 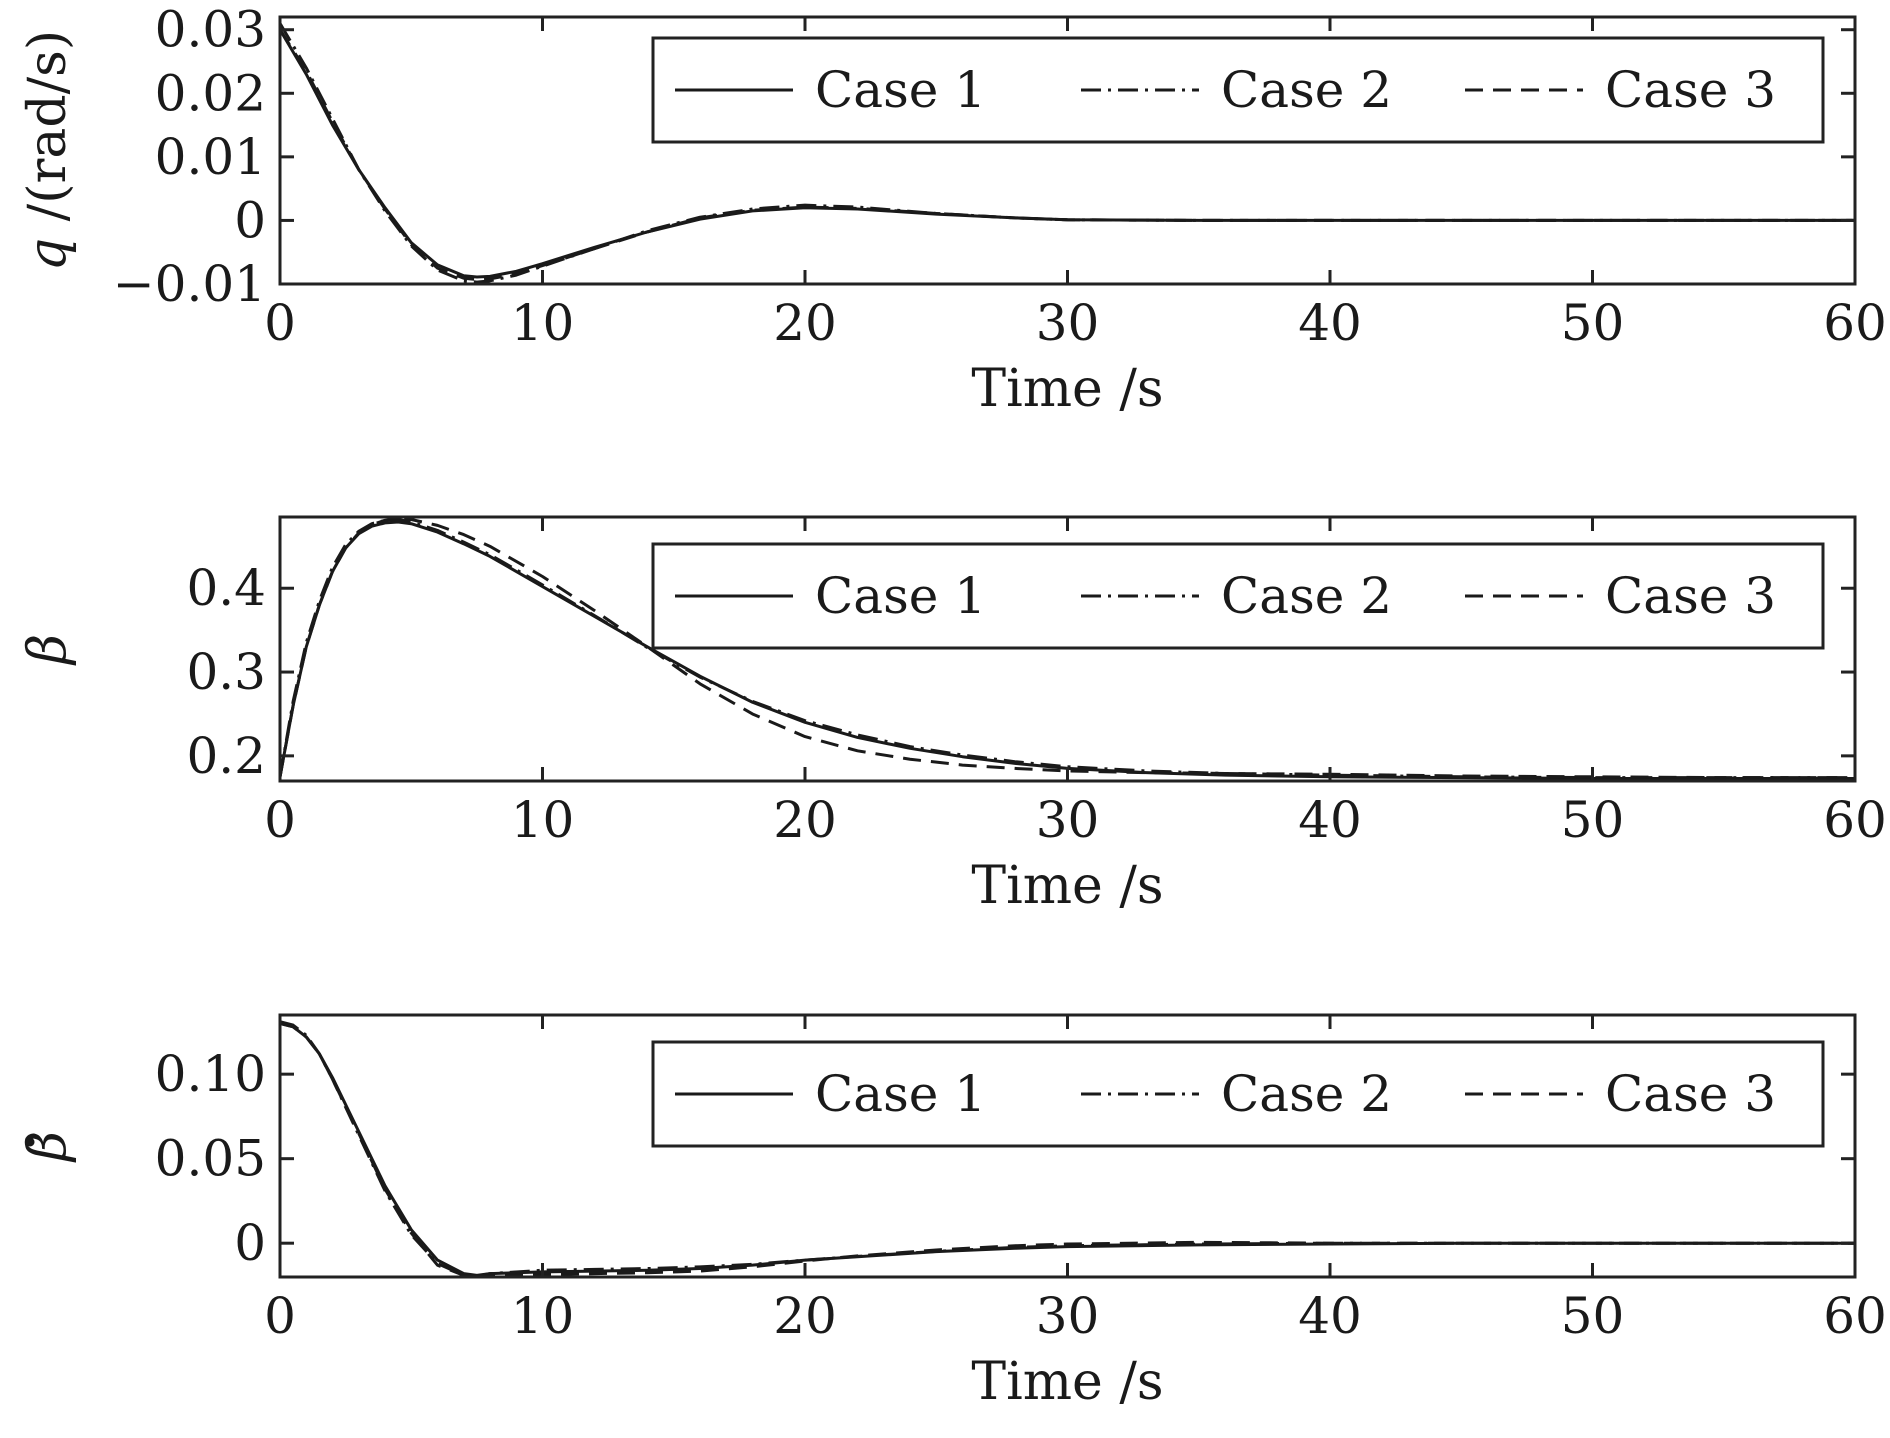 What do you see at coordinates (210, 93) in the screenshot?
I see `y-tick-label: 0.02` at bounding box center [210, 93].